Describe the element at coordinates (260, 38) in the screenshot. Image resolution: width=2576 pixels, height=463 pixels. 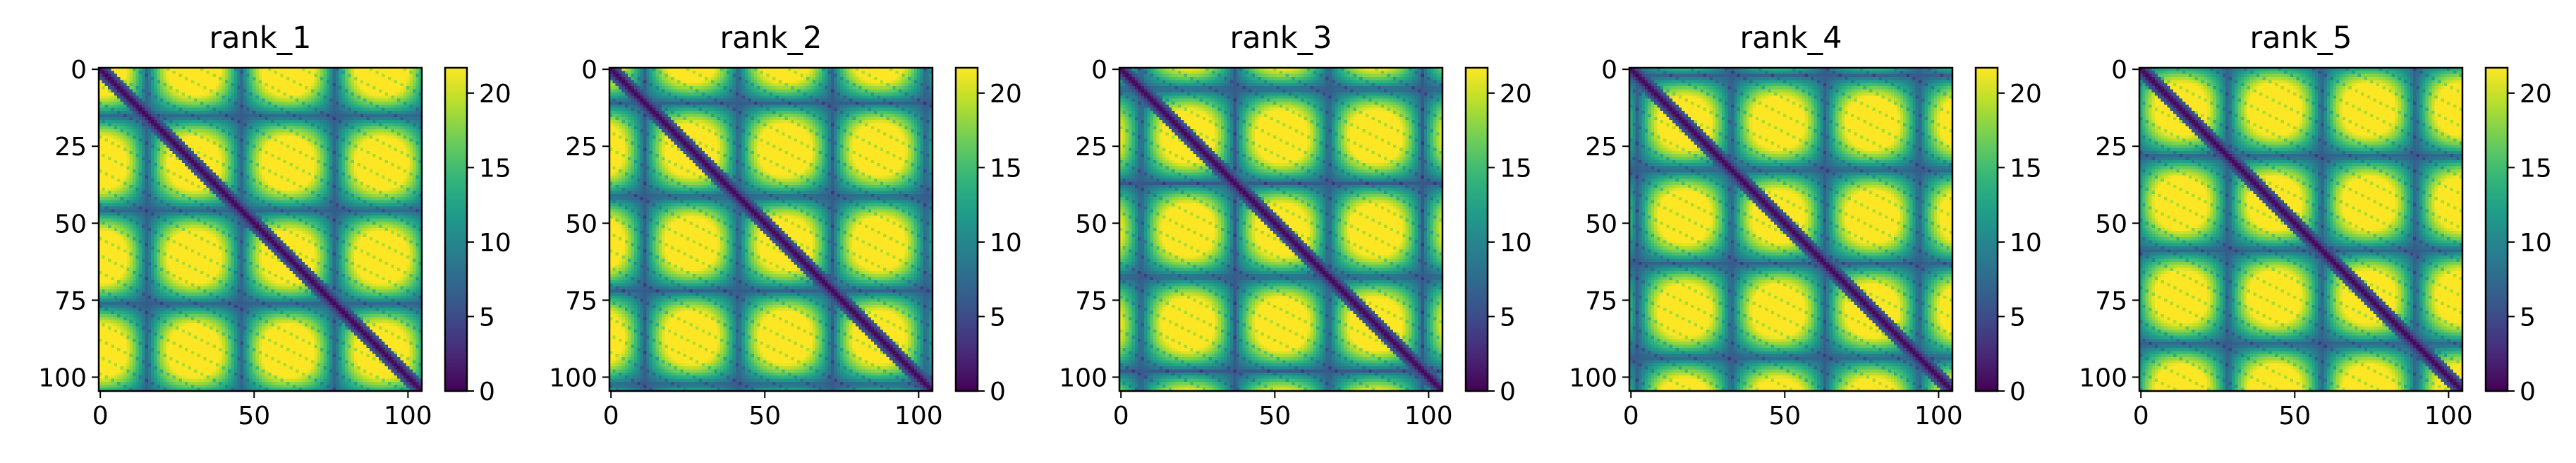
I see `panel-title: rank_1` at that location.